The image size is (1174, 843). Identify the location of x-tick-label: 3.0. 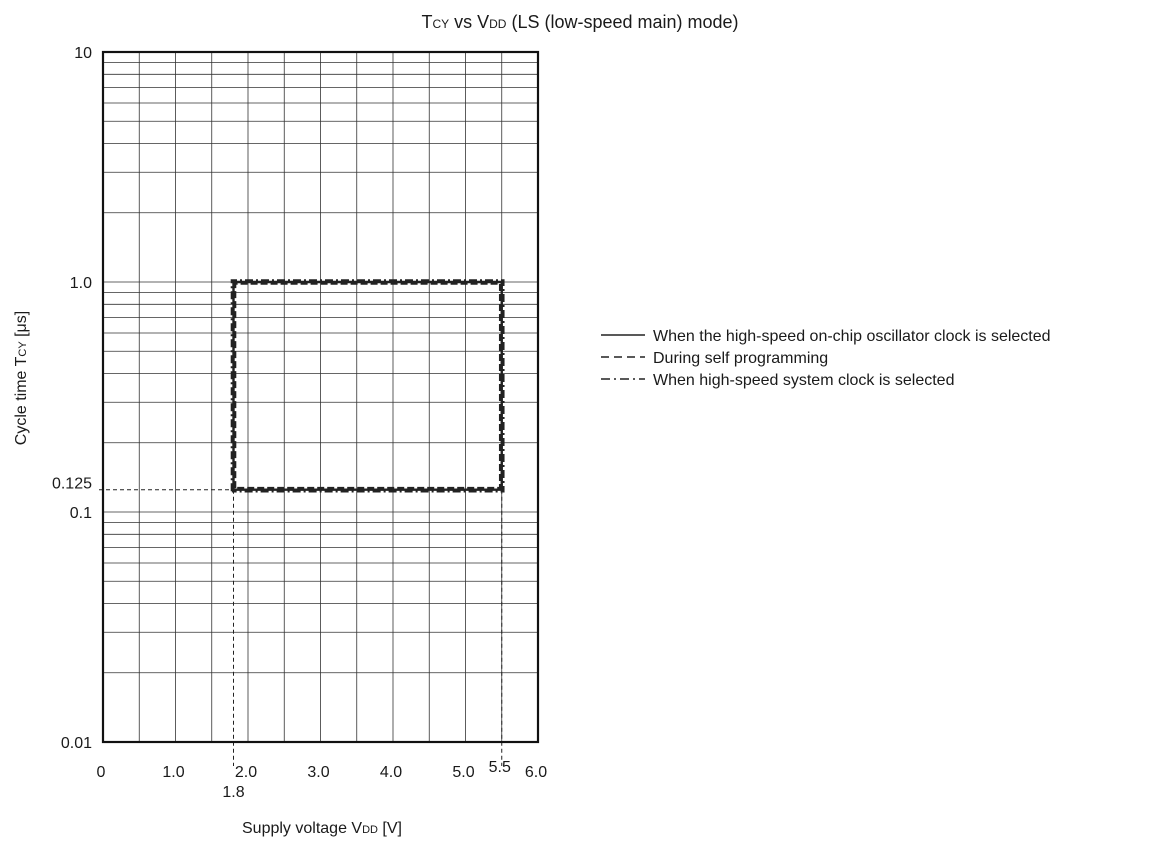
(318, 772).